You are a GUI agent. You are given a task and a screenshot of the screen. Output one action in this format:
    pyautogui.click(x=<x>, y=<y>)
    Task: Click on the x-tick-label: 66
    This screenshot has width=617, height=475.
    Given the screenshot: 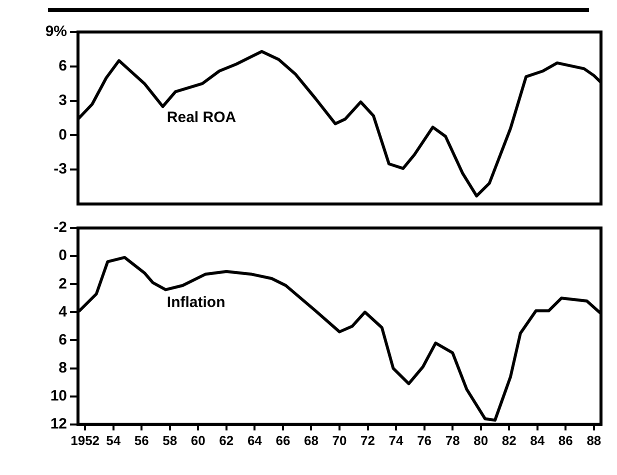 What is the action you would take?
    pyautogui.click(x=283, y=440)
    